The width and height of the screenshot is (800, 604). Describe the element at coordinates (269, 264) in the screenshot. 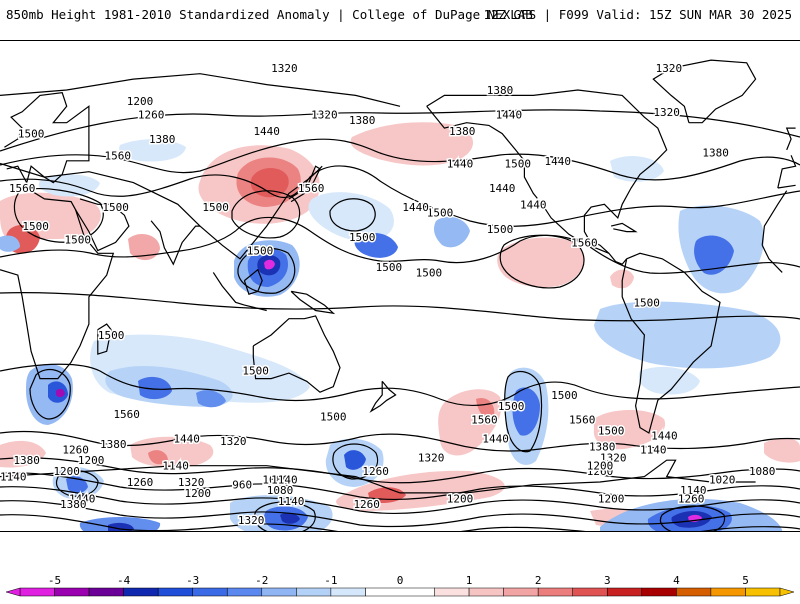

I see `anomaly-negative-pacific-low-center` at that location.